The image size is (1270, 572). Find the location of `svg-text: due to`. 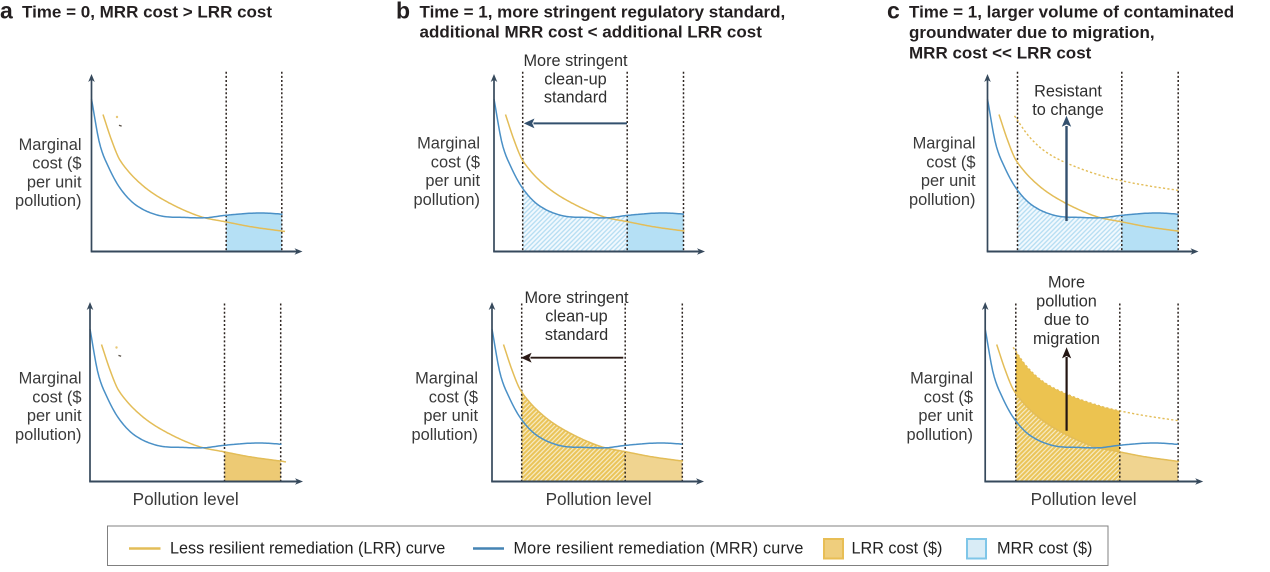

svg-text: due to is located at coordinates (1066, 320).